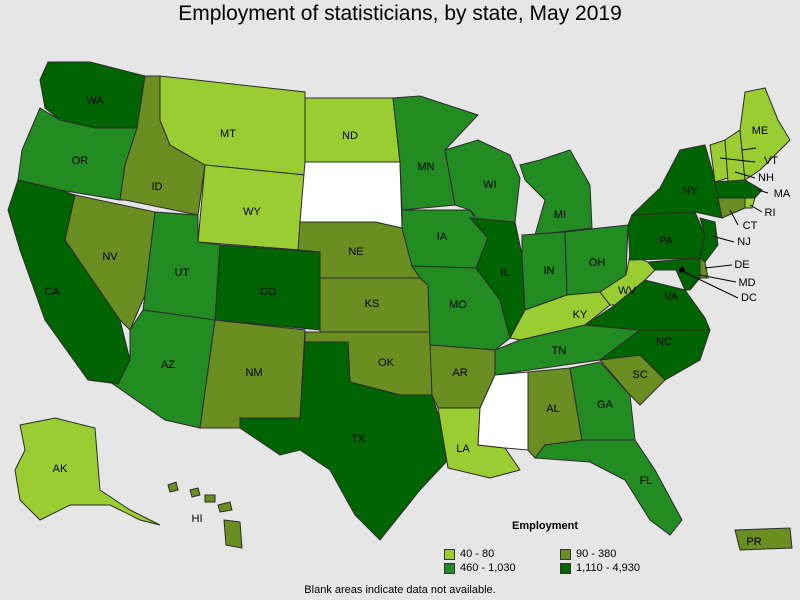 This screenshot has width=800, height=600. I want to click on label-ME: ME, so click(760, 131).